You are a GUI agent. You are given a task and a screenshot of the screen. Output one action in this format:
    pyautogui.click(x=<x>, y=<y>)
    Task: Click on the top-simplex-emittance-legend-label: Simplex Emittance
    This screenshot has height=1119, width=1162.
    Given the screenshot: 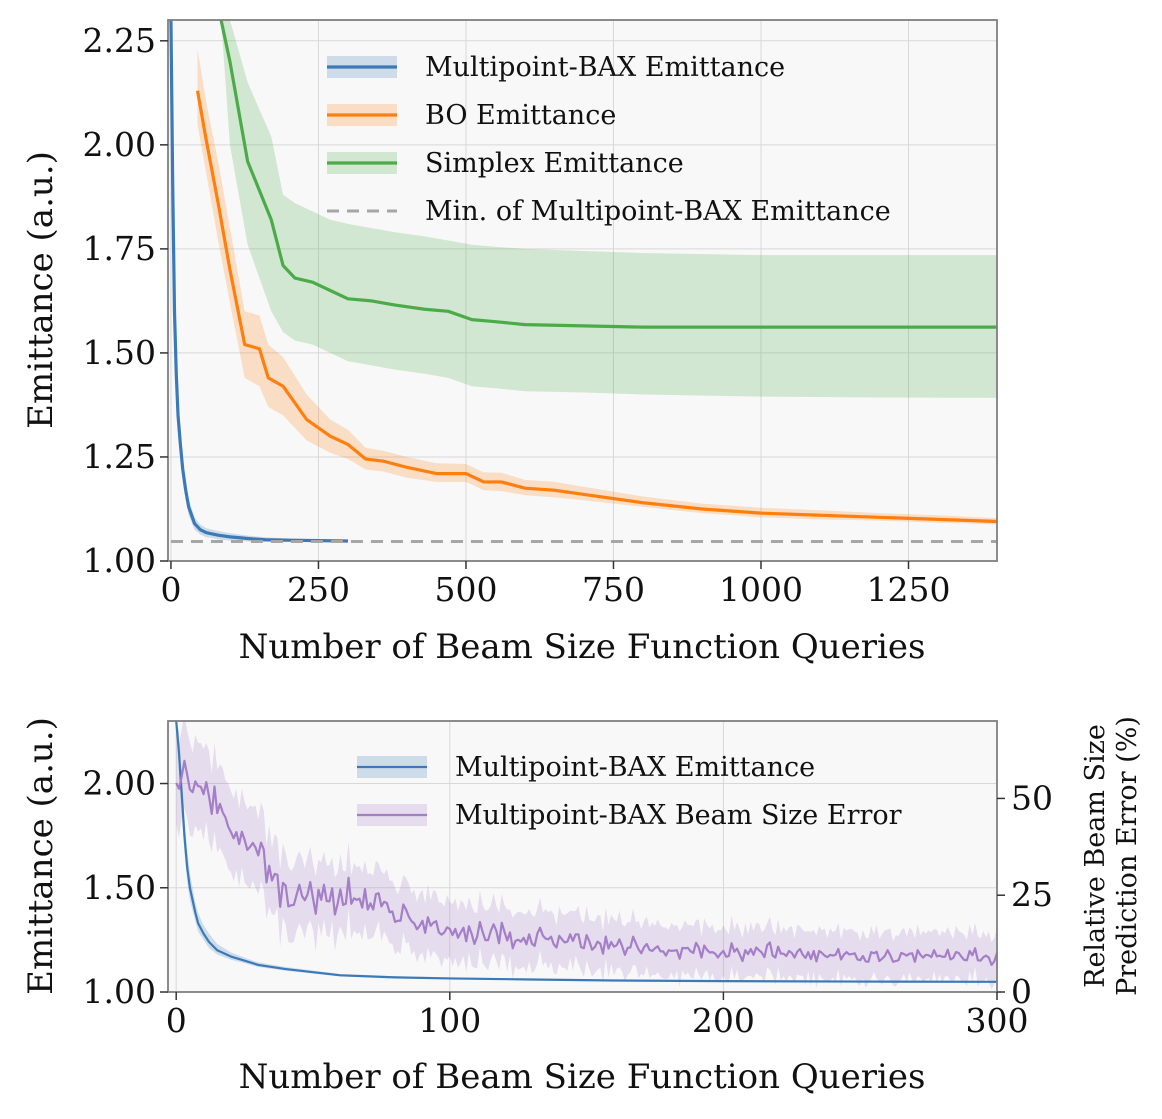 What is the action you would take?
    pyautogui.click(x=554, y=163)
    